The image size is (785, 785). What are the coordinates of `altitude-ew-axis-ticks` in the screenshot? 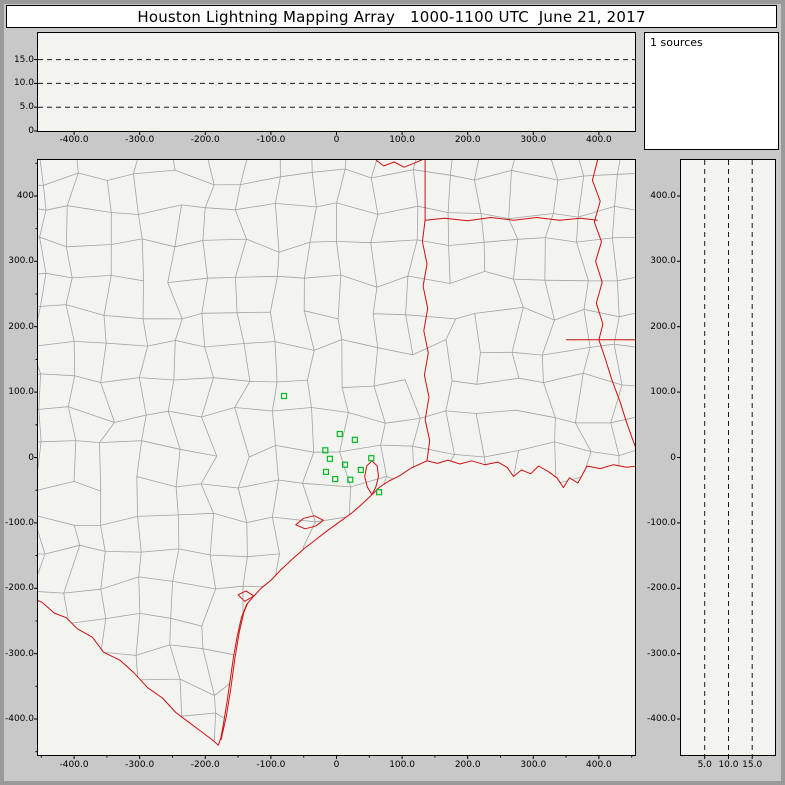 It's located at (317, 97).